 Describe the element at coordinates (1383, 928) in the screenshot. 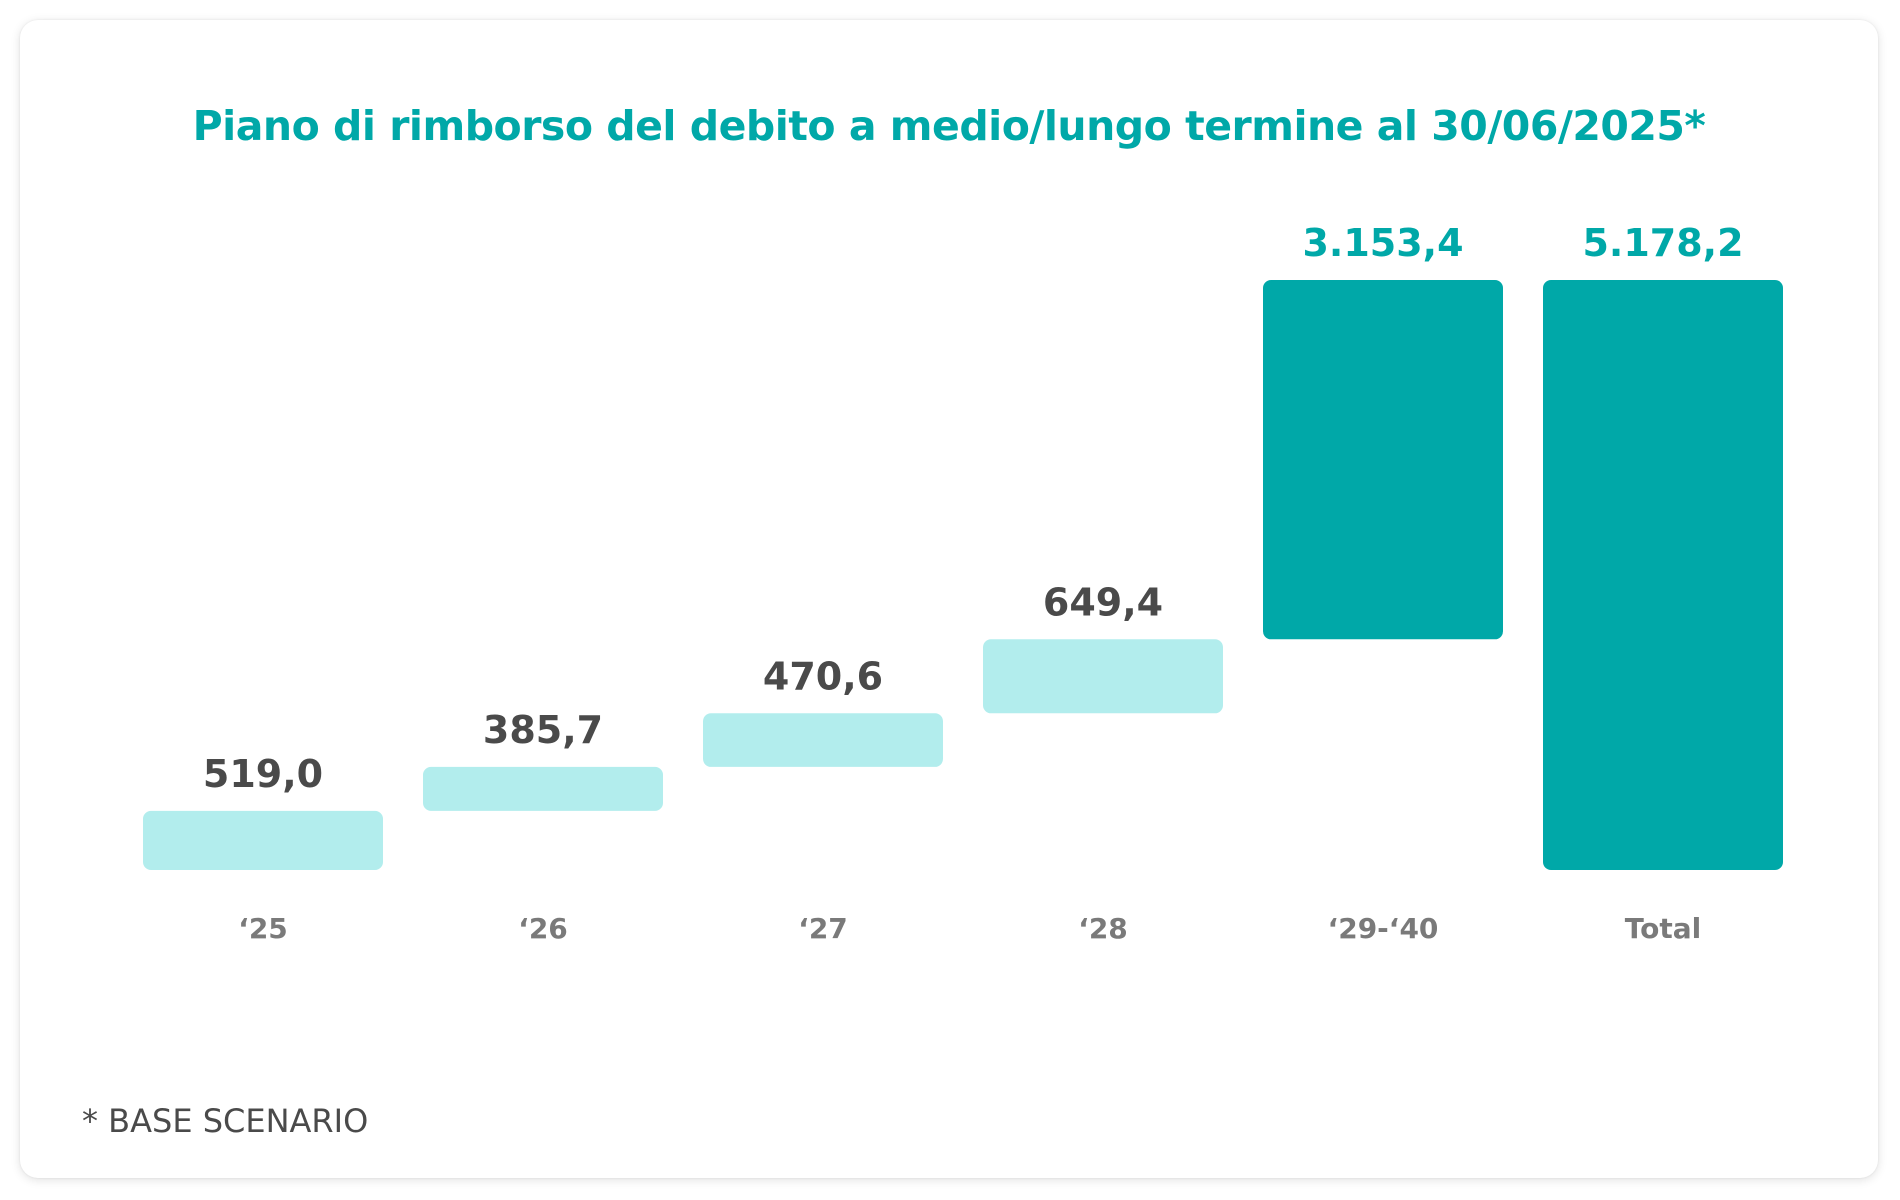

I see `category-label-4: ‘29-‘40` at that location.